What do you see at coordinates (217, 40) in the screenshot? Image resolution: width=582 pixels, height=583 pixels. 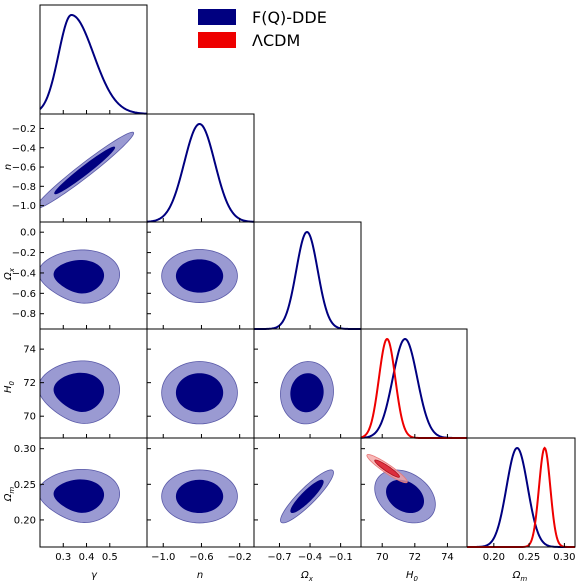 I see `legend-swatch-lcdm` at bounding box center [217, 40].